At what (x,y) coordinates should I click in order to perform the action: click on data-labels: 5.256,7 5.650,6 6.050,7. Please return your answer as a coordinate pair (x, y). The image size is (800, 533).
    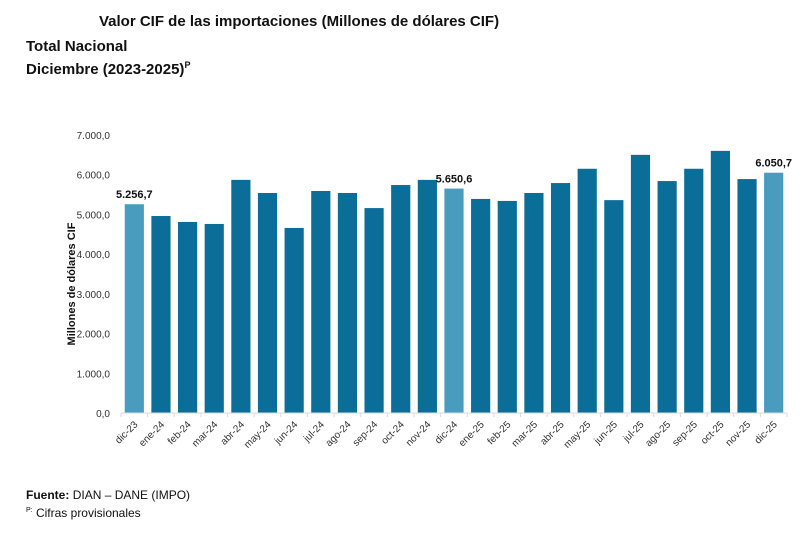
    Looking at the image, I should click on (454, 180).